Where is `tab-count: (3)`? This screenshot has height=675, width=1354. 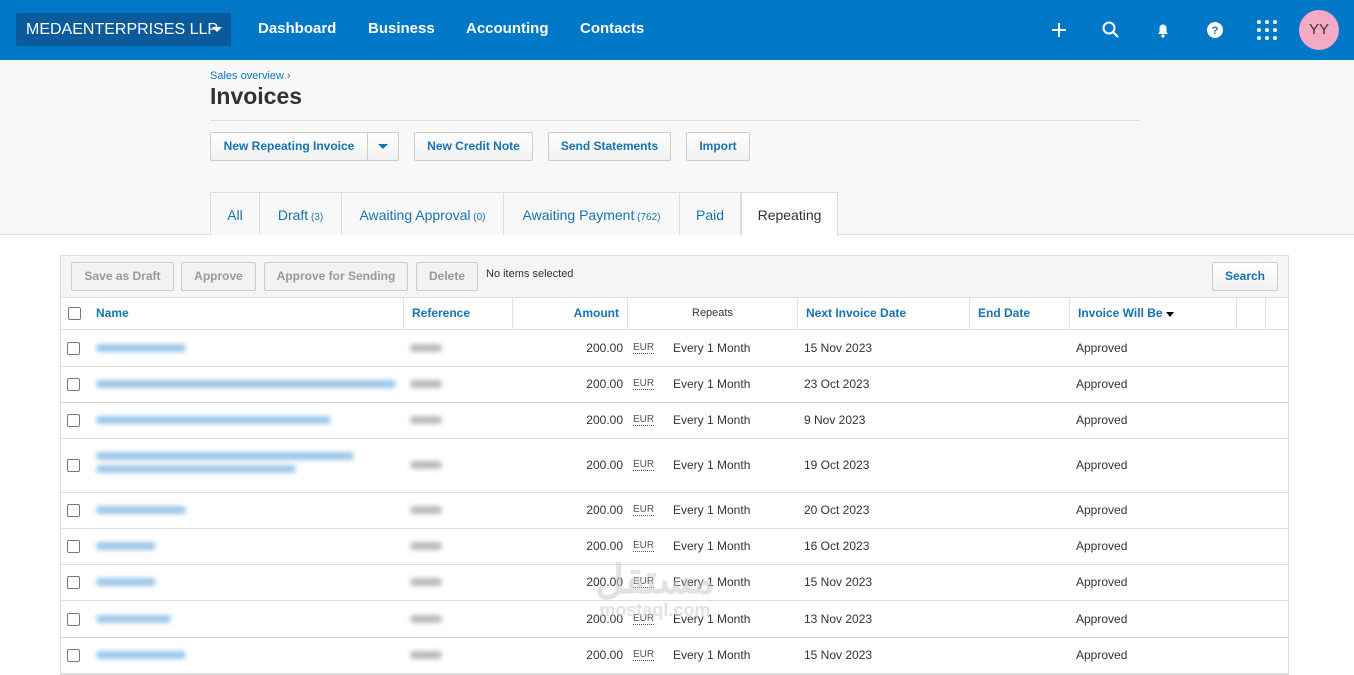 tab-count: (3) is located at coordinates (316, 217).